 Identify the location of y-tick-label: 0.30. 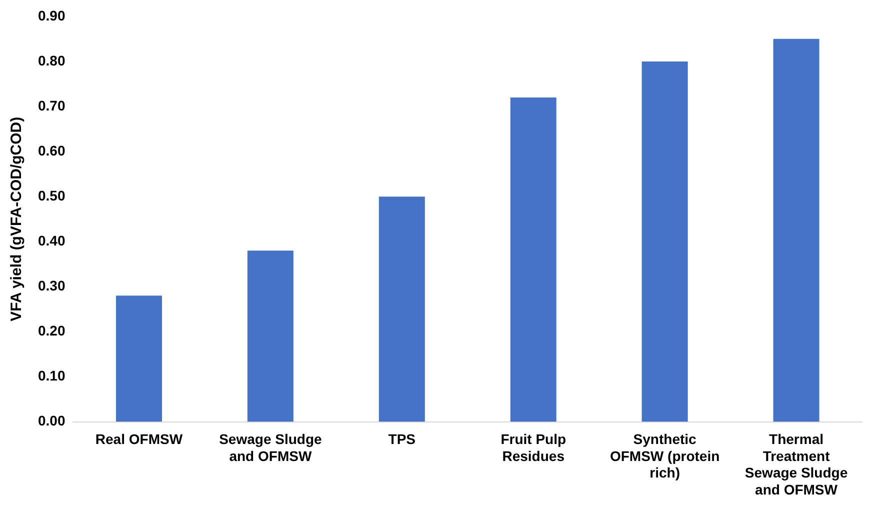
(52, 286).